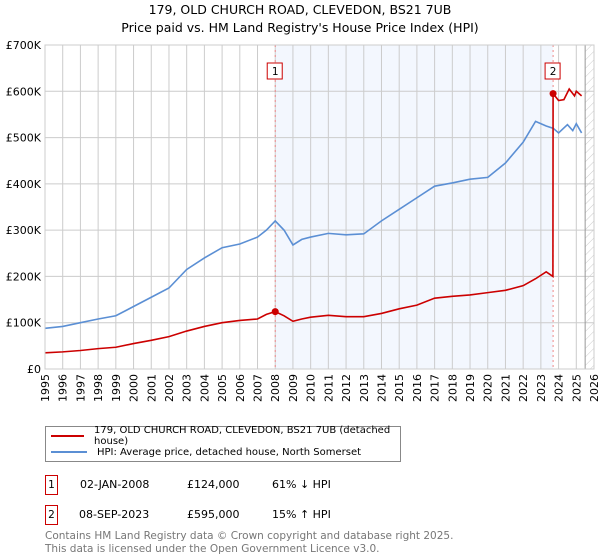 This screenshot has width=600, height=560. What do you see at coordinates (24, 45) in the screenshot?
I see `y-tick-label: £700K` at bounding box center [24, 45].